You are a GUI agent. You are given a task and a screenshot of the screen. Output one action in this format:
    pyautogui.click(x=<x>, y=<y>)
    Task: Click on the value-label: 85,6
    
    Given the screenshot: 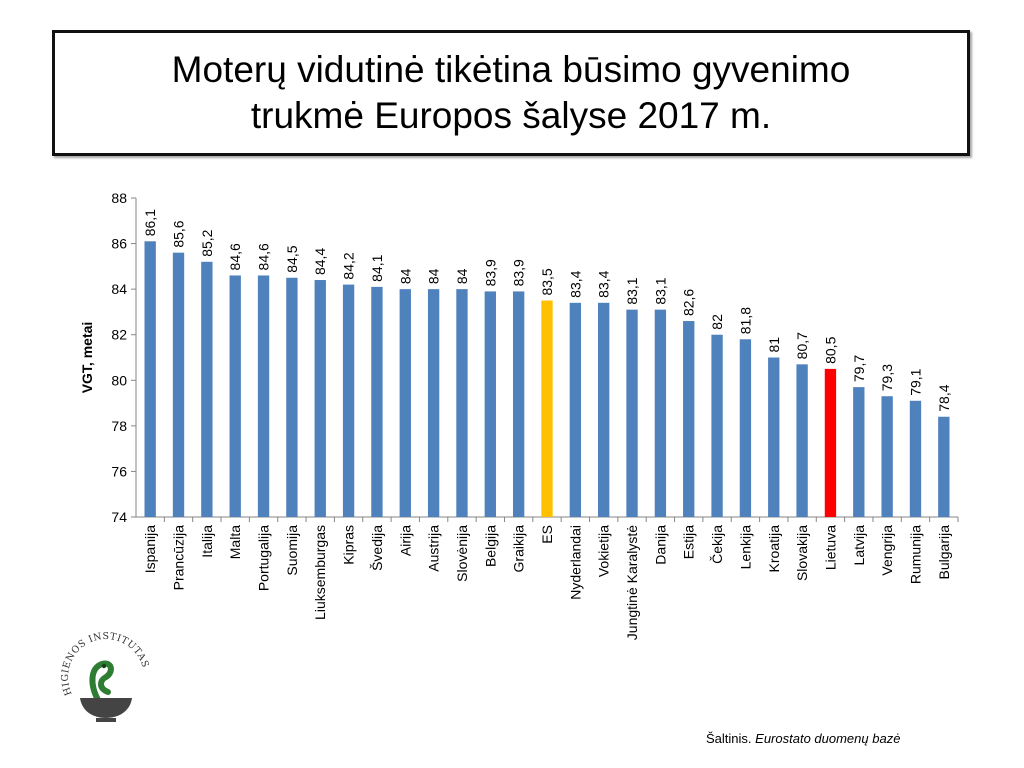 What is the action you would take?
    pyautogui.click(x=179, y=233)
    